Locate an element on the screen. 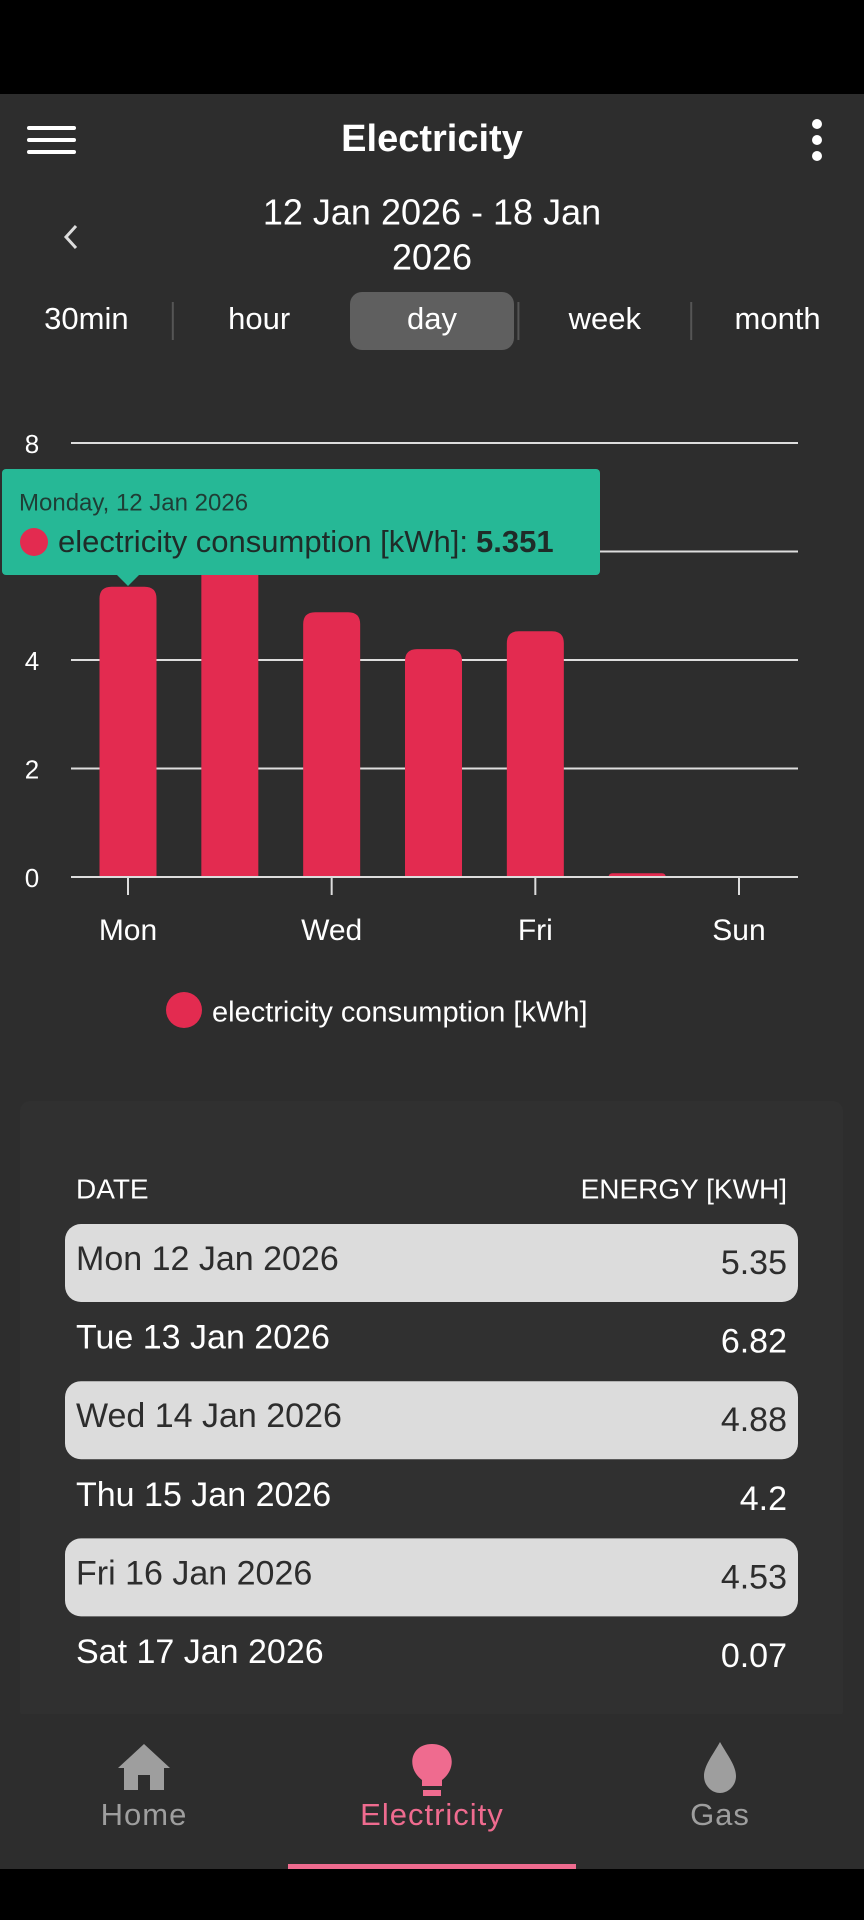  y-tick-label: 8 is located at coordinates (32, 444).